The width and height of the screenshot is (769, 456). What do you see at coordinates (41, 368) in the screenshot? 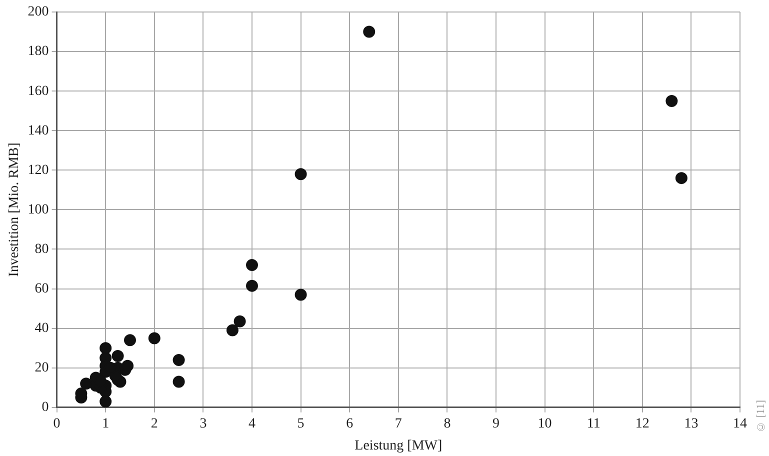
I see `y-tick-label: 20` at bounding box center [41, 368].